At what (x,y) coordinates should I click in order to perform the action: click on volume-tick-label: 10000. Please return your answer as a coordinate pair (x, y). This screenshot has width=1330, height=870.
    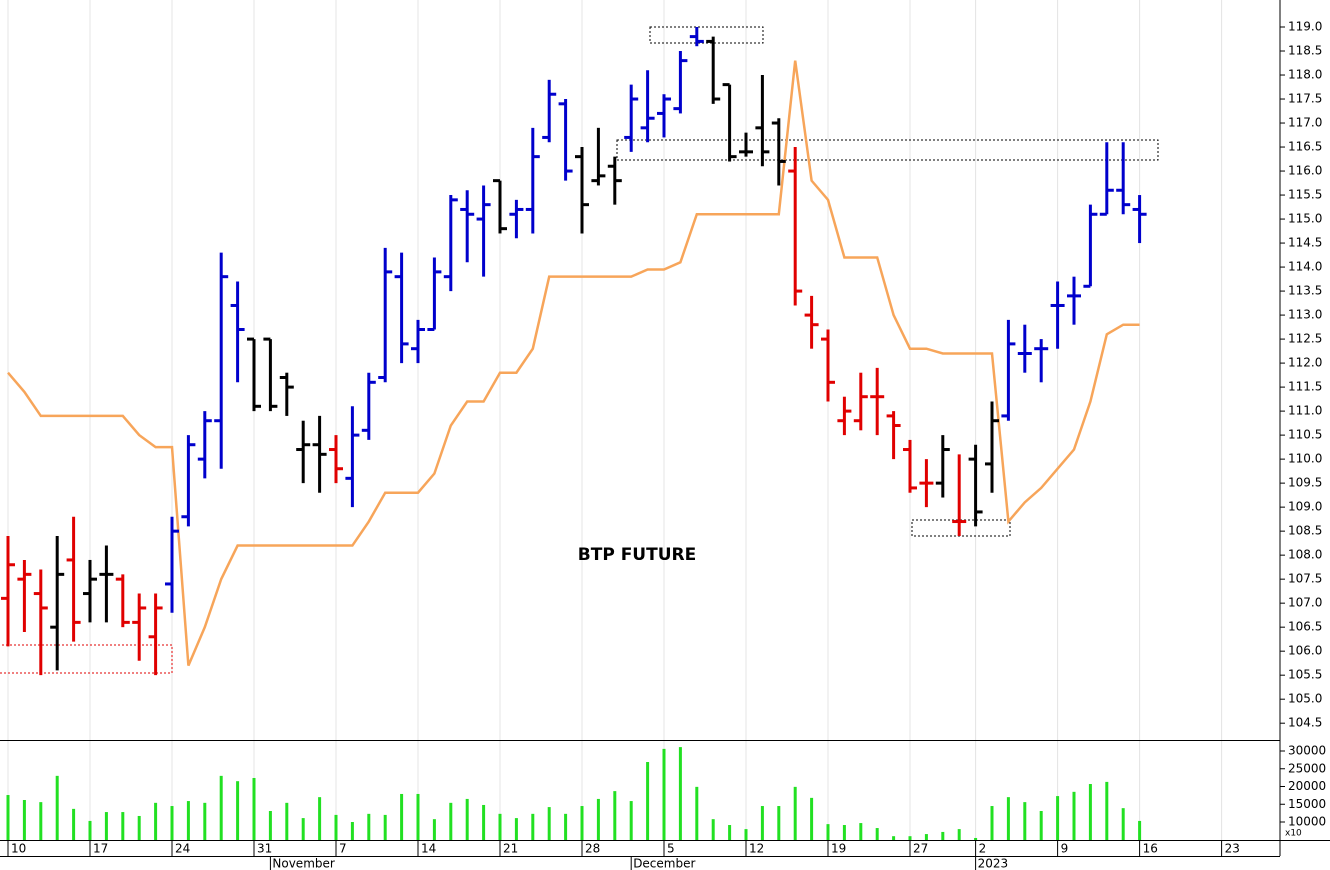
    Looking at the image, I should click on (1307, 822).